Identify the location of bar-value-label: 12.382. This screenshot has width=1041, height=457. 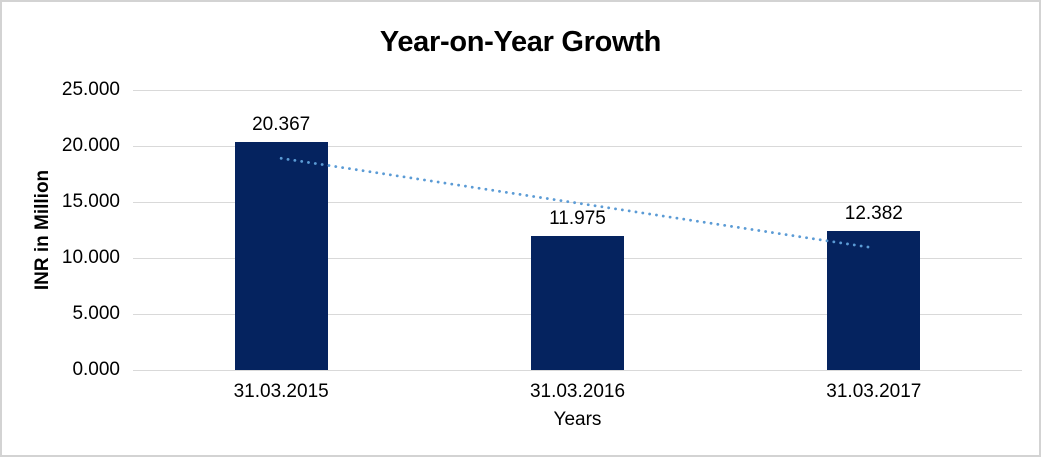
(873, 214).